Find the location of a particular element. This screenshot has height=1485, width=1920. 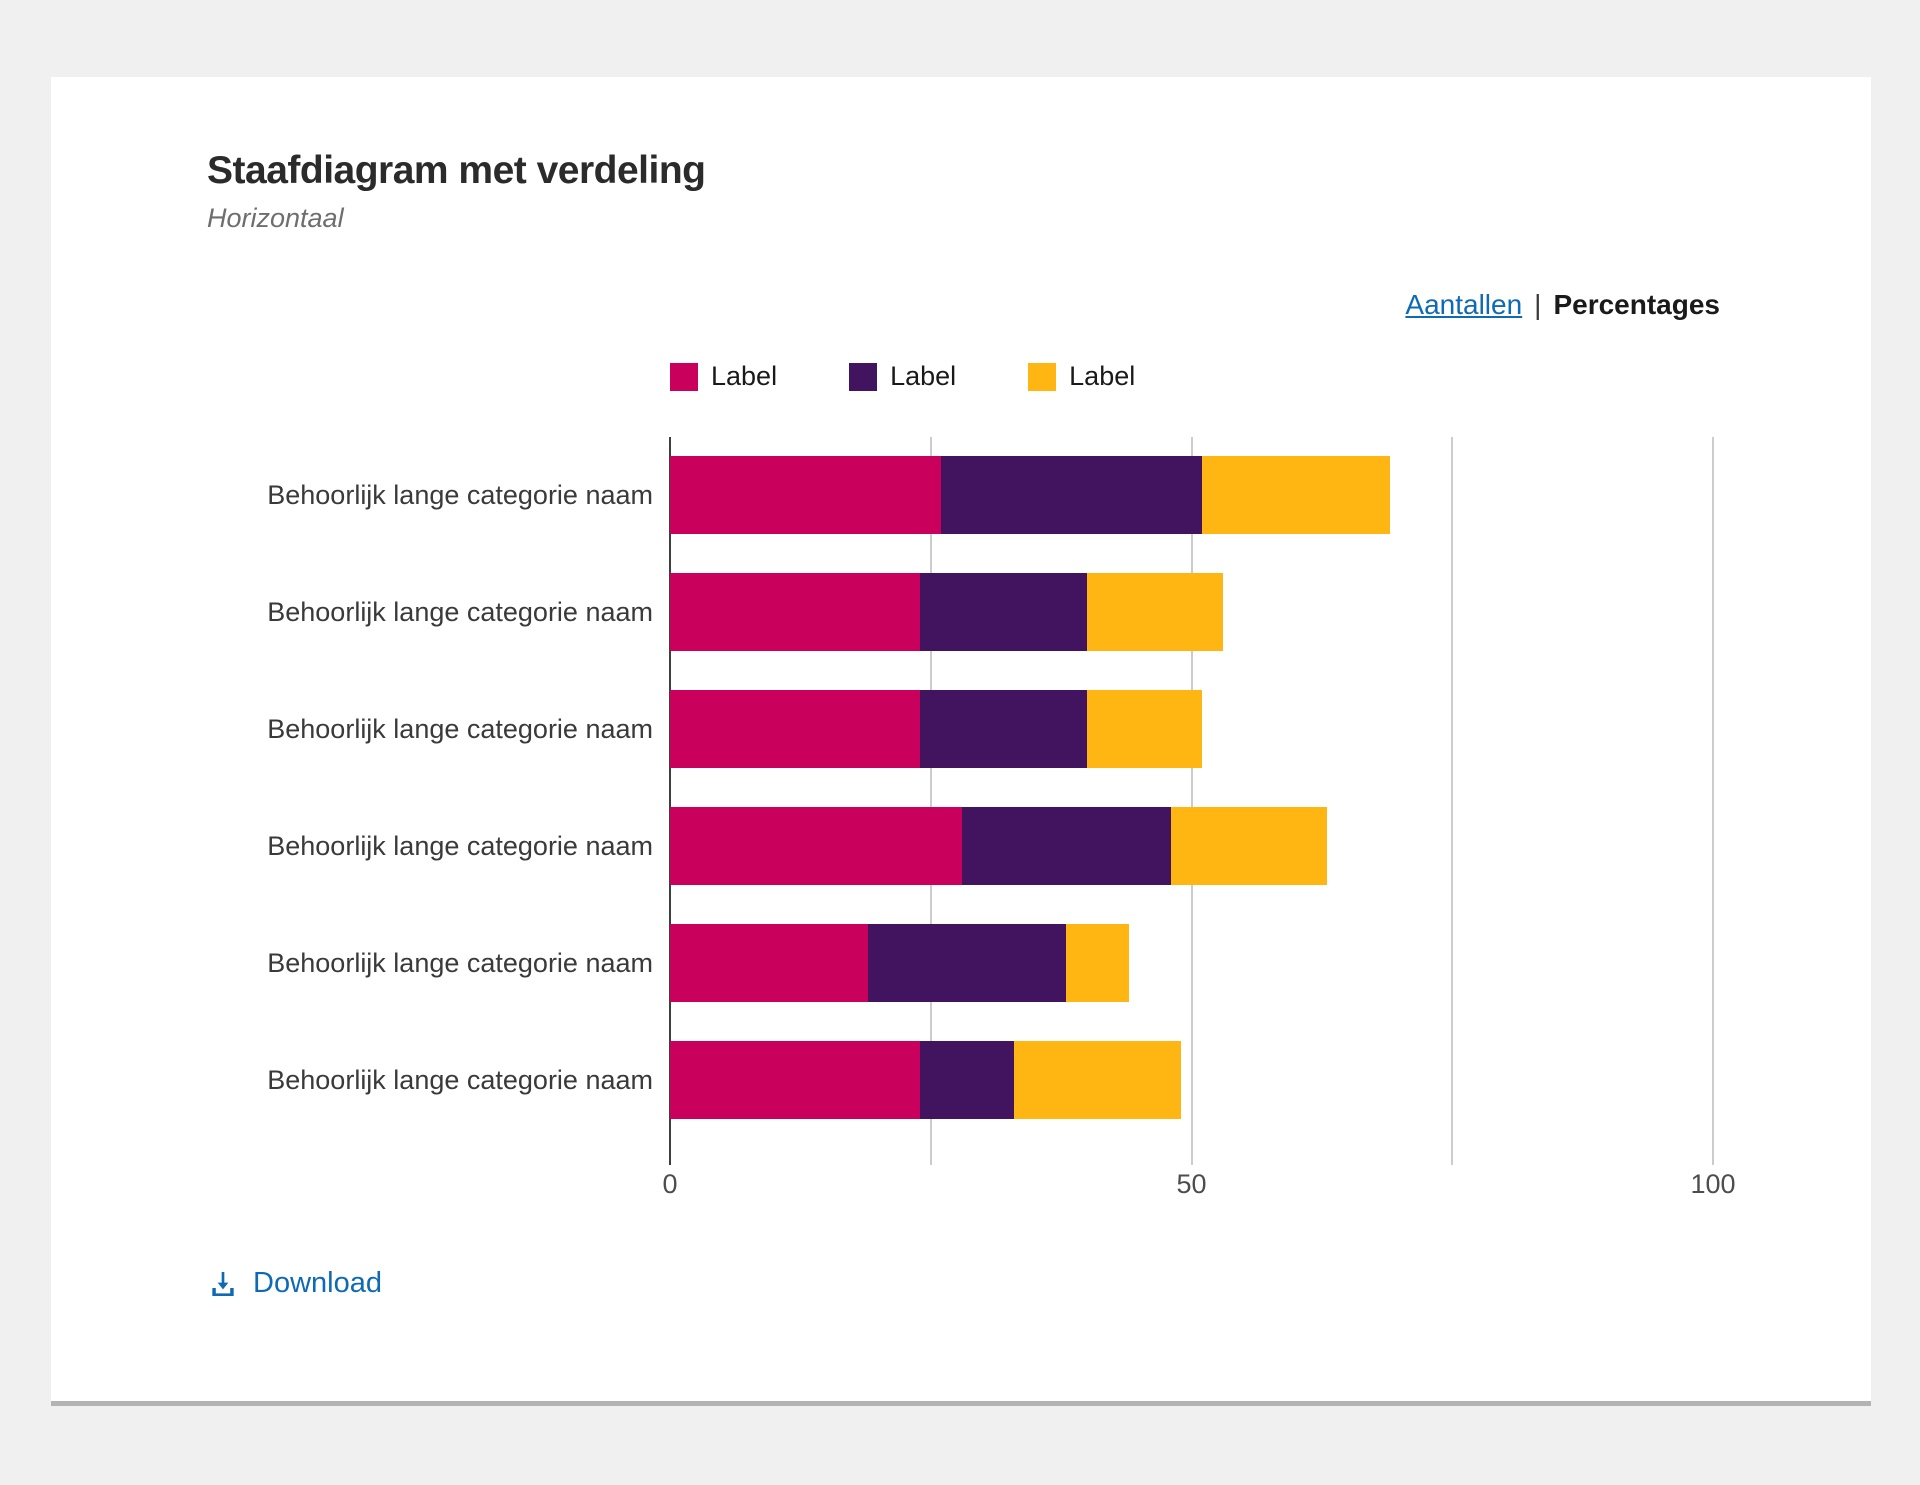

download-icon is located at coordinates (223, 1283).